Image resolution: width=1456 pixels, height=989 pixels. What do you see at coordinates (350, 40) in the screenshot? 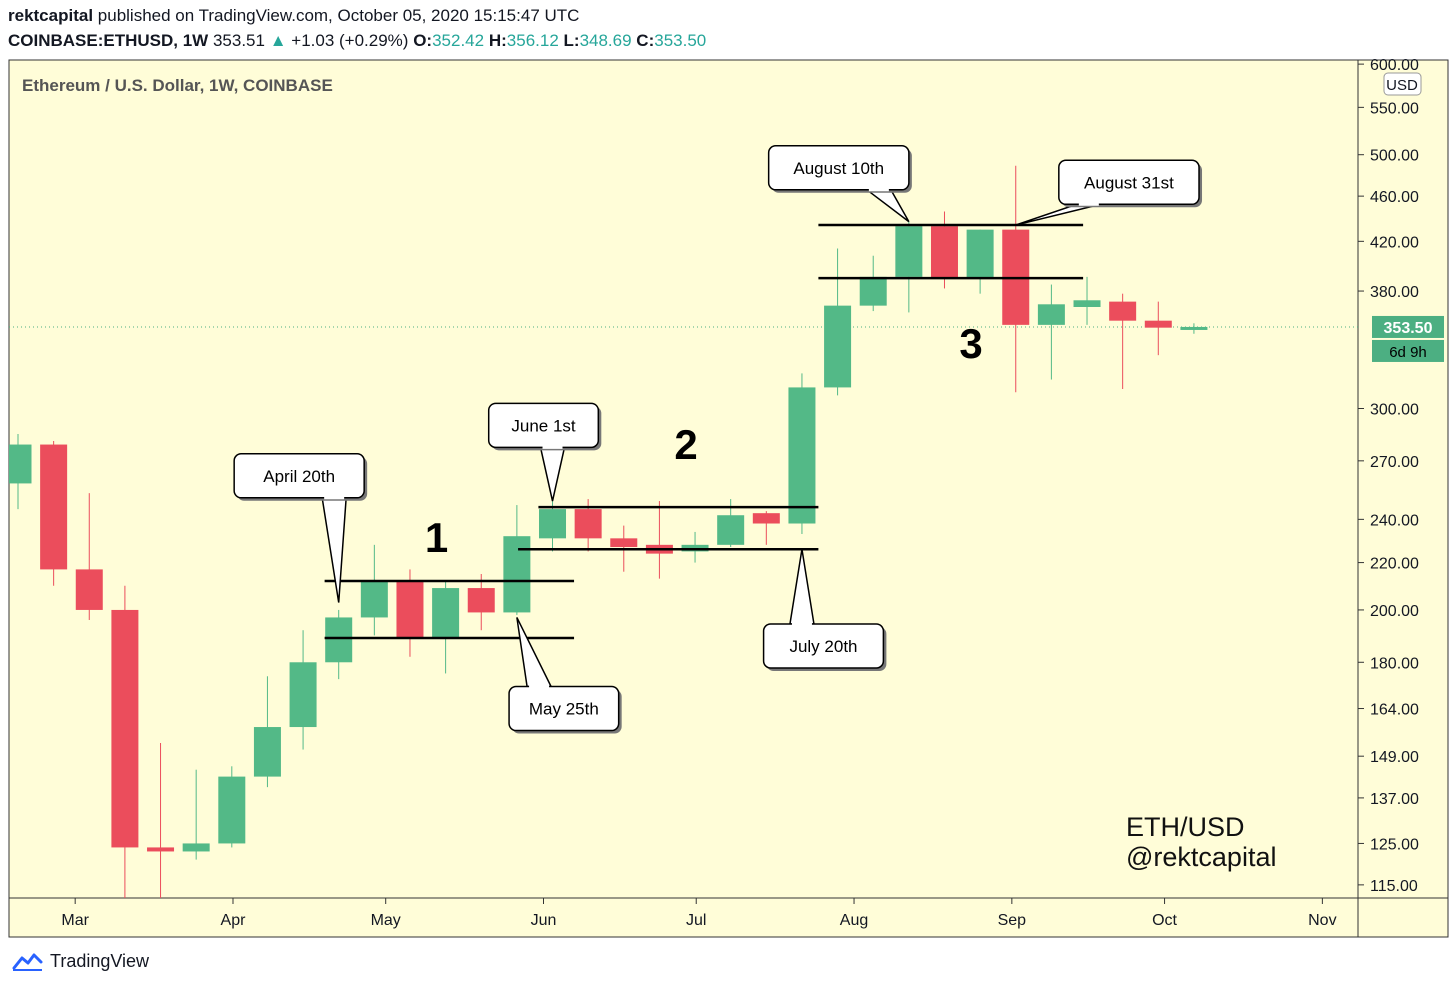
I see `price-change: +1.03 (+0.29%)` at bounding box center [350, 40].